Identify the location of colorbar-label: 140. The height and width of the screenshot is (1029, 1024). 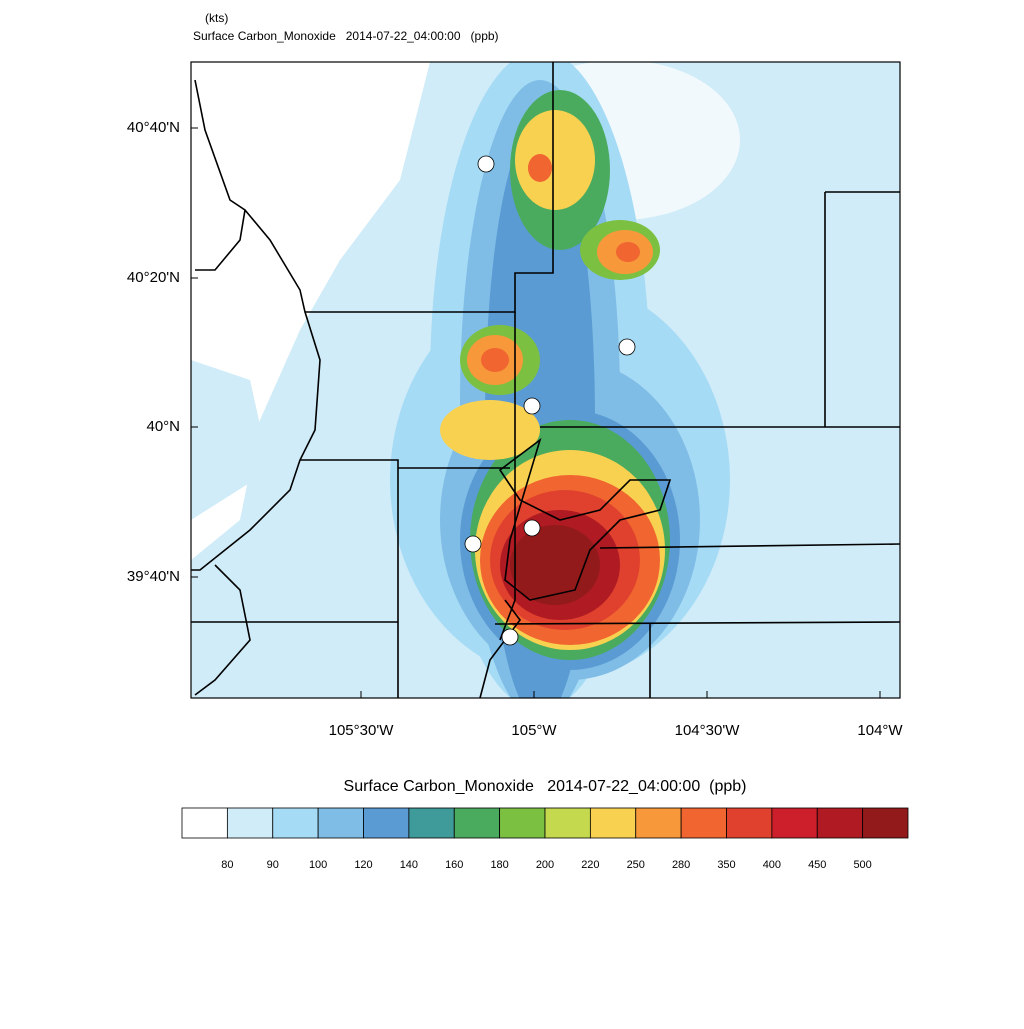
(409, 865).